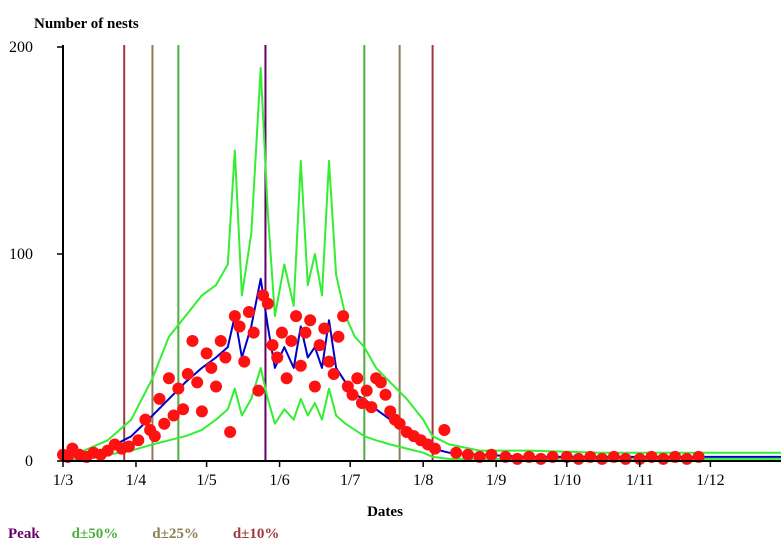  I want to click on y-tick-label: 100, so click(21, 254).